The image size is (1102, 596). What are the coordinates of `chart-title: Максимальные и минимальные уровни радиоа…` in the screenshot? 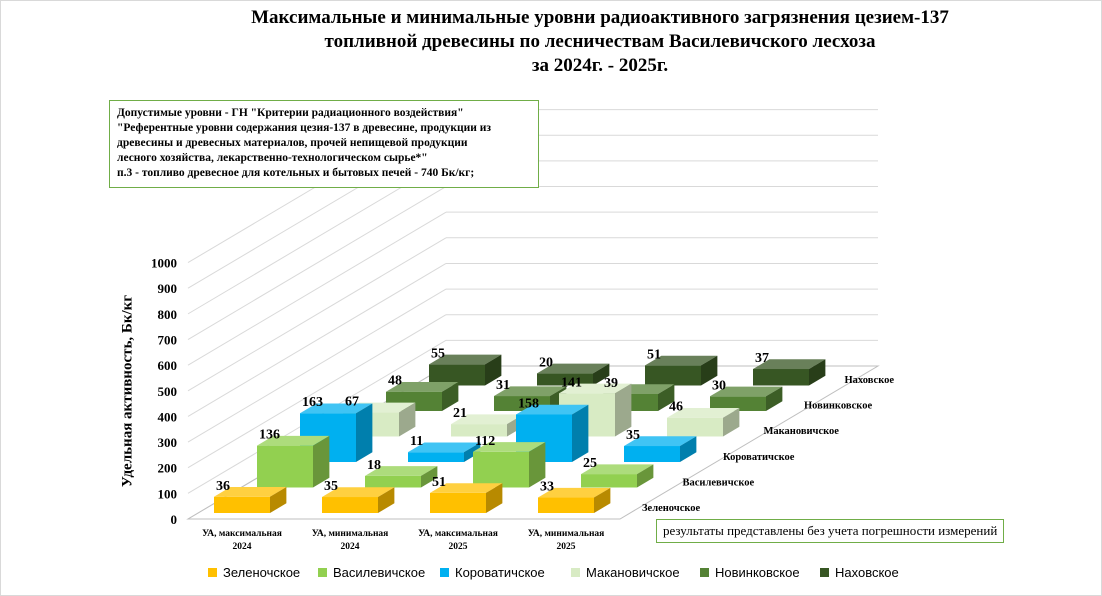 It's located at (600, 42).